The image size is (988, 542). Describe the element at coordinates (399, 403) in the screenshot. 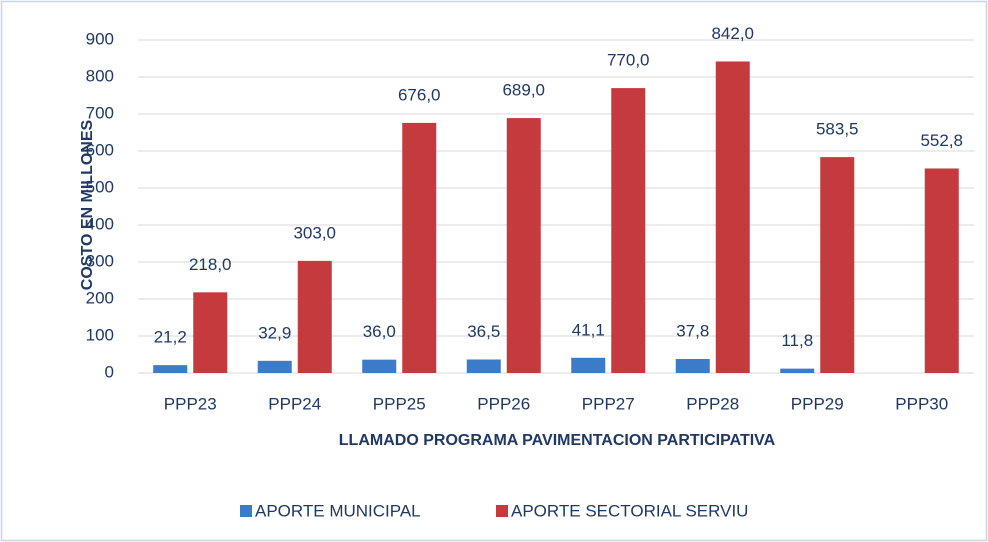

I see `x-tick-label: PPP25` at that location.